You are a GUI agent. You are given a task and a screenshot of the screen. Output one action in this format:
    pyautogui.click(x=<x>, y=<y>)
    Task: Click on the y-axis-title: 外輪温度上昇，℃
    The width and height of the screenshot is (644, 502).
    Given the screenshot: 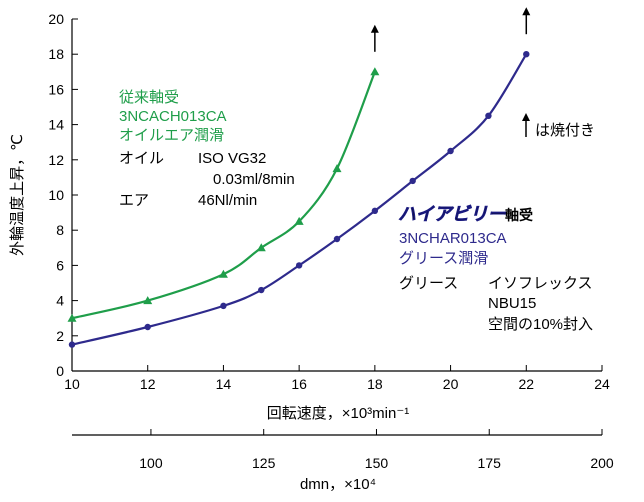 What is the action you would take?
    pyautogui.click(x=17, y=195)
    